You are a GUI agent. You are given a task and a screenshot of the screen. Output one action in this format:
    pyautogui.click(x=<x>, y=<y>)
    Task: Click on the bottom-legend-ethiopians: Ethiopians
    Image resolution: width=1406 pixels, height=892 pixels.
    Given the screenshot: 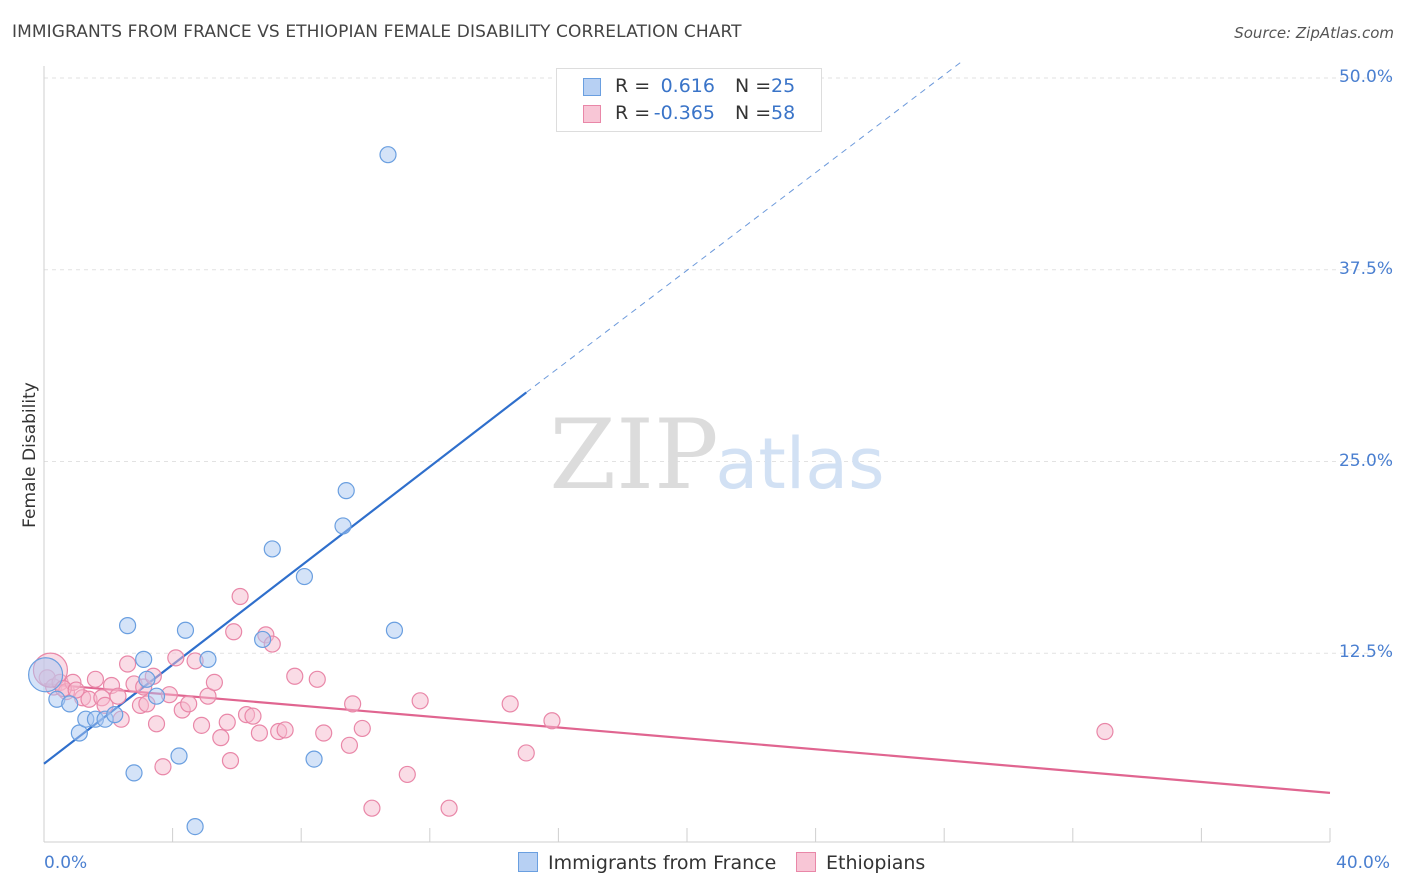 What is the action you would take?
    pyautogui.click(x=860, y=863)
    